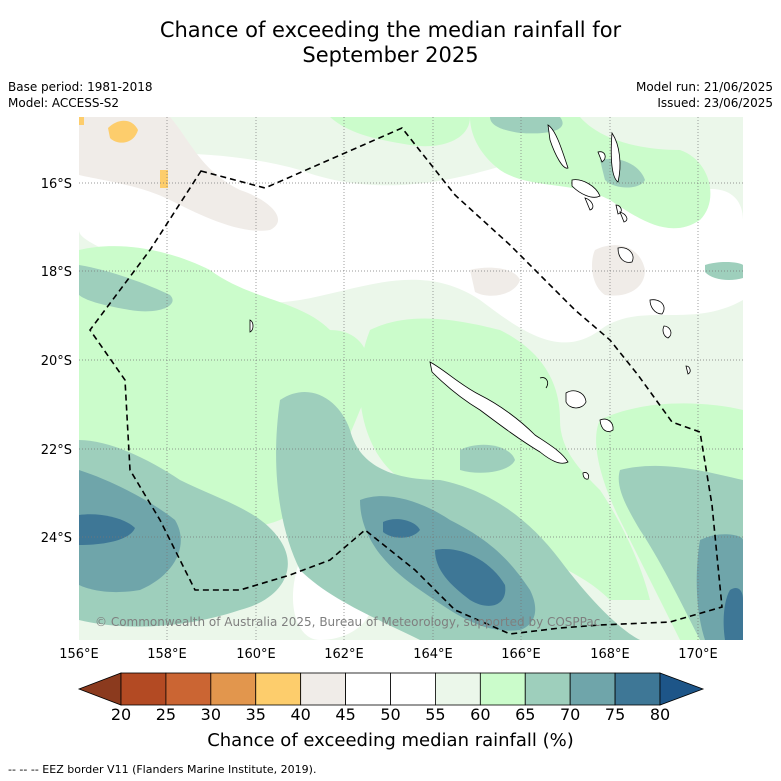 The image size is (781, 781). Describe the element at coordinates (64, 103) in the screenshot. I see `model-name: Model: ACCESS-S2` at that location.